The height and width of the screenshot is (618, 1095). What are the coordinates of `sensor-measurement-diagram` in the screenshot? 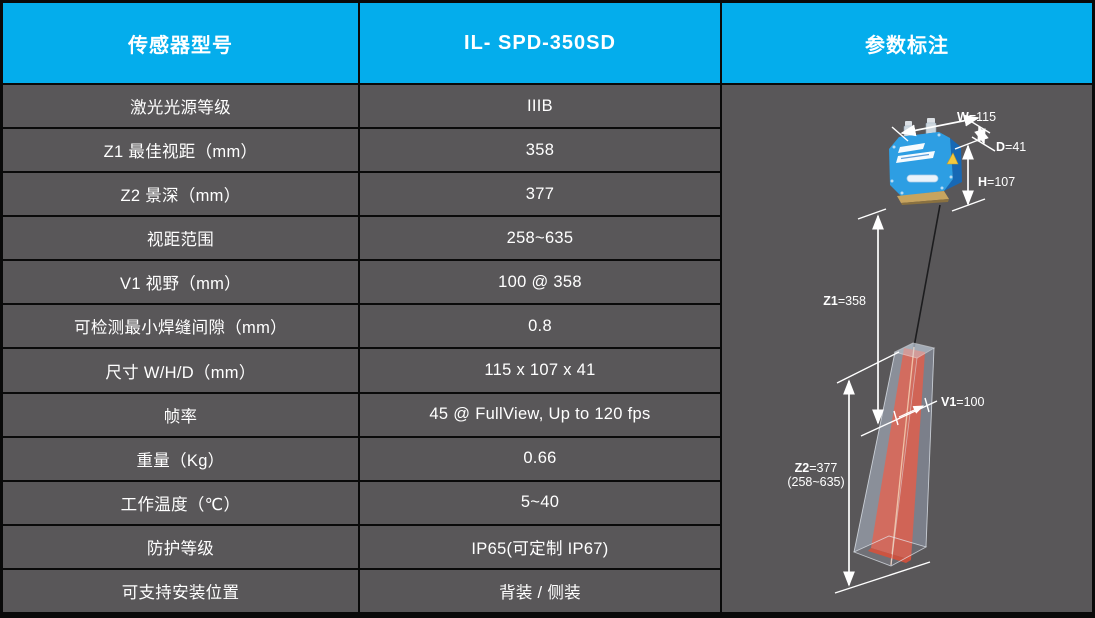 It's located at (915, 354).